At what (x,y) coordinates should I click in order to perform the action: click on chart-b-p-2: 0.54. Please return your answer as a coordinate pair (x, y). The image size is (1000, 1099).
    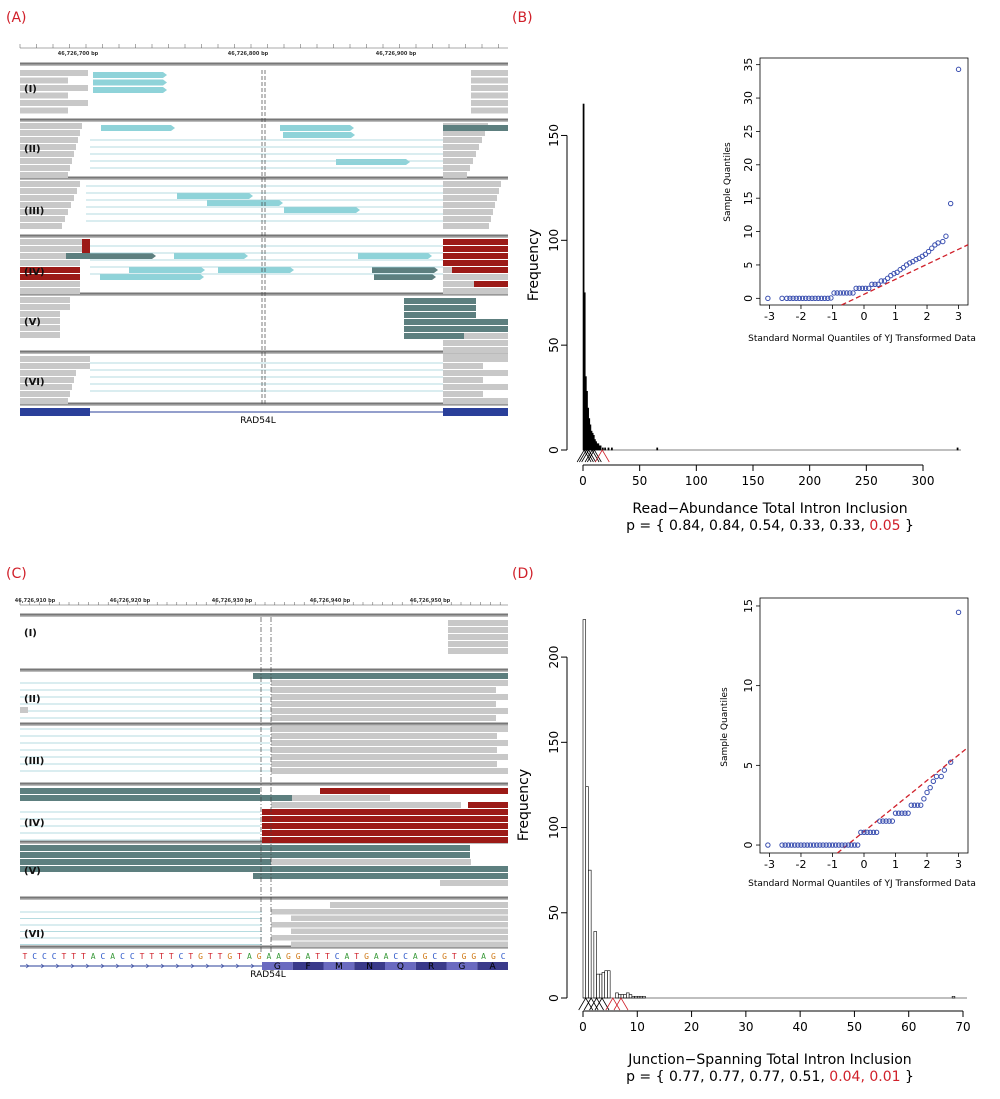
    Looking at the image, I should click on (764, 526).